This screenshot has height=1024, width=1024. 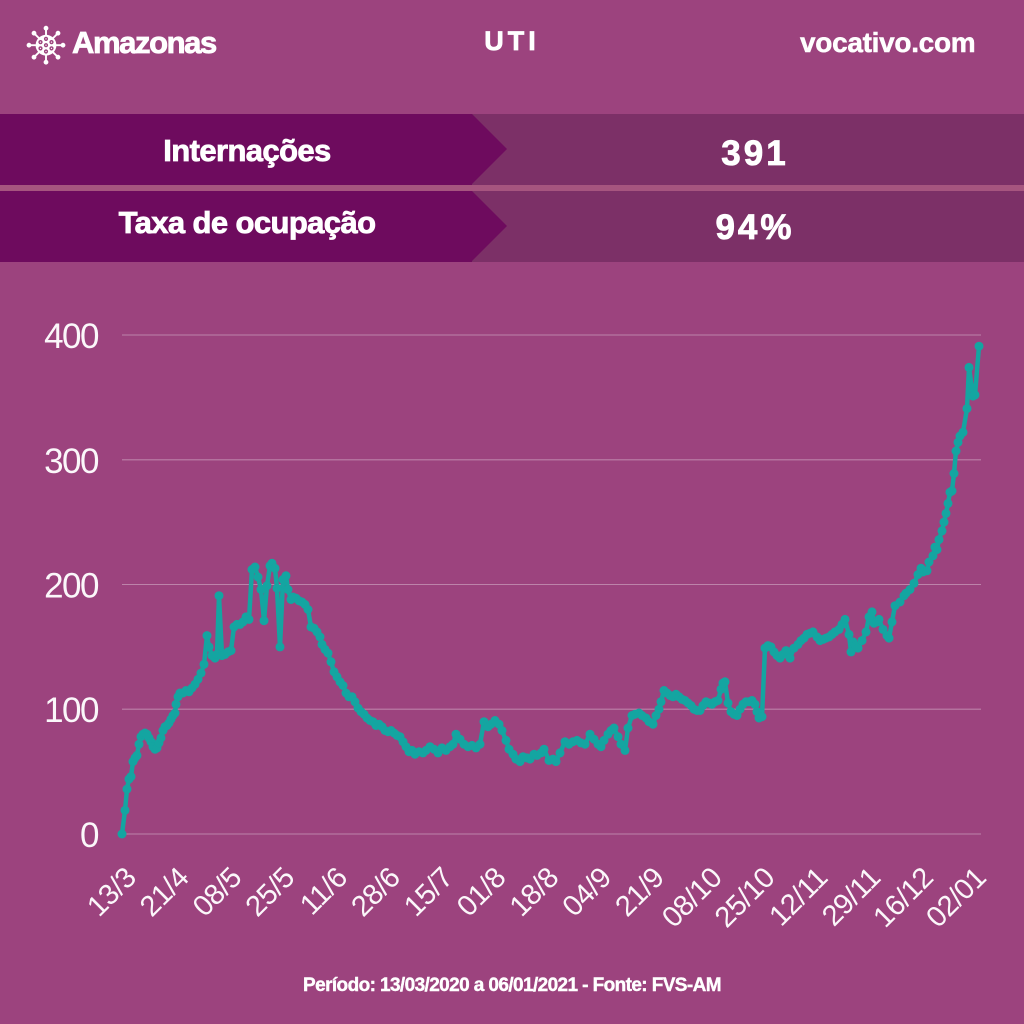 What do you see at coordinates (375, 892) in the screenshot?
I see `svg-text: 28/6` at bounding box center [375, 892].